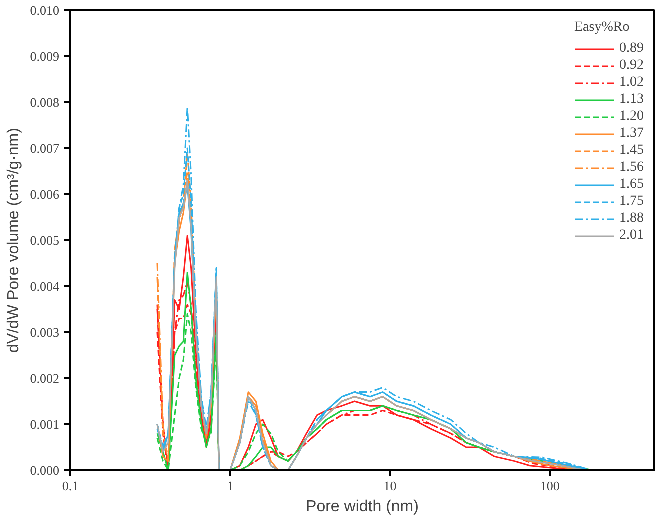  What do you see at coordinates (45, 56) in the screenshot?
I see `y-tick-label: 0.009` at bounding box center [45, 56].